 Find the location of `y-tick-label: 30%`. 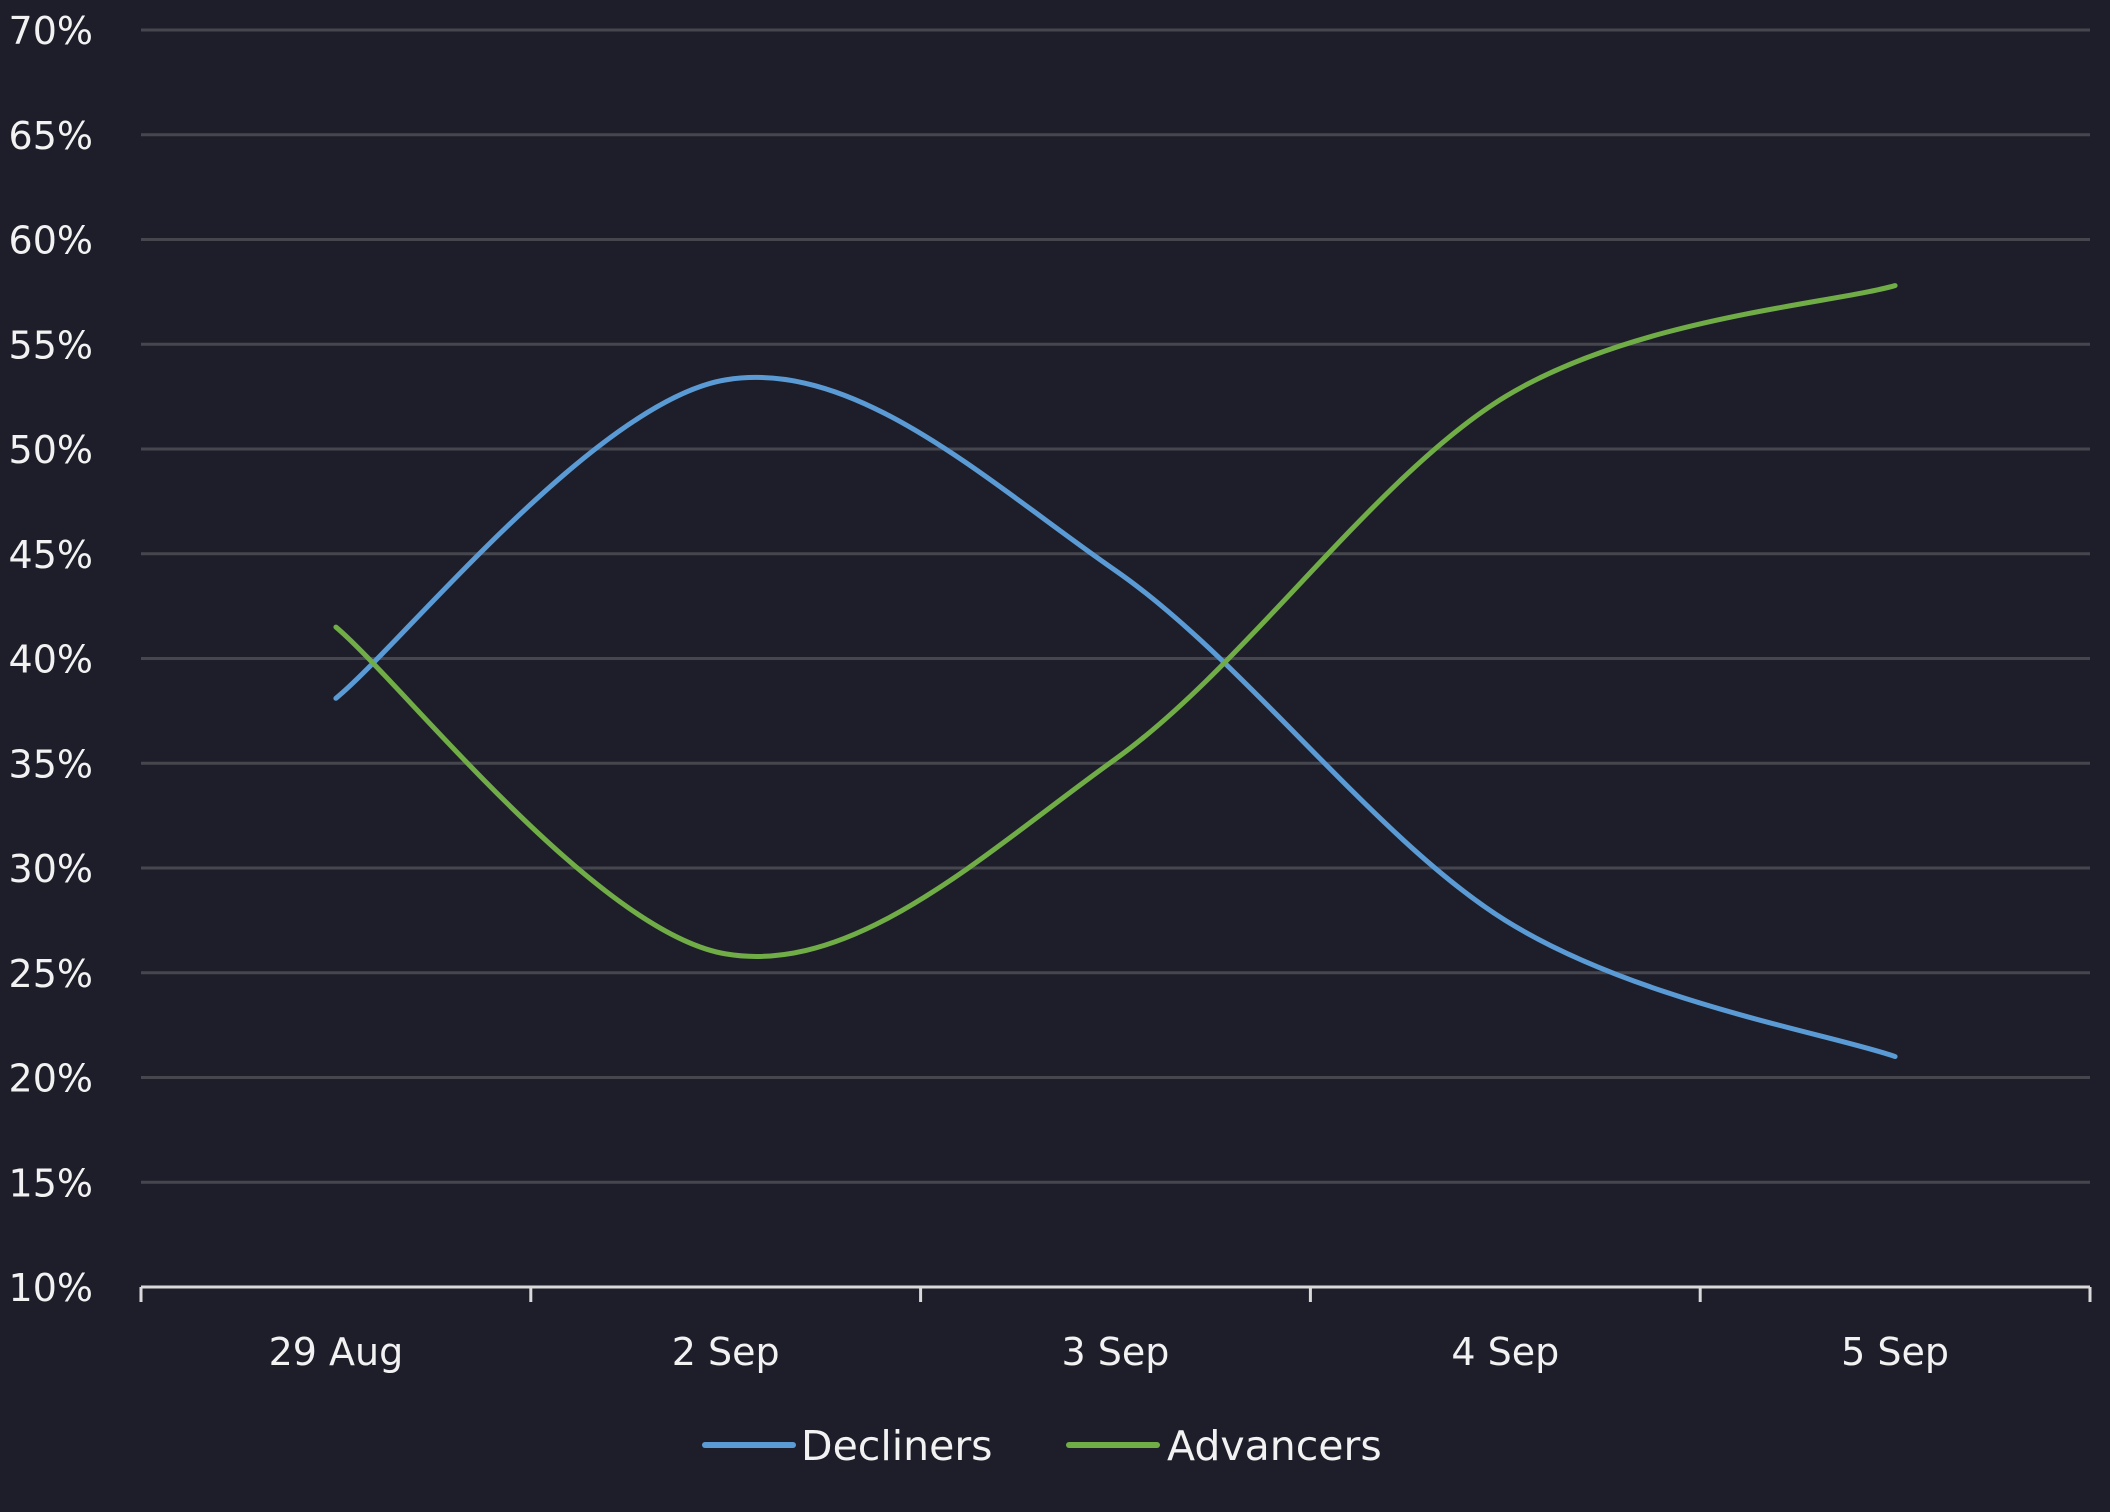

y-tick-label: 30% is located at coordinates (51, 869).